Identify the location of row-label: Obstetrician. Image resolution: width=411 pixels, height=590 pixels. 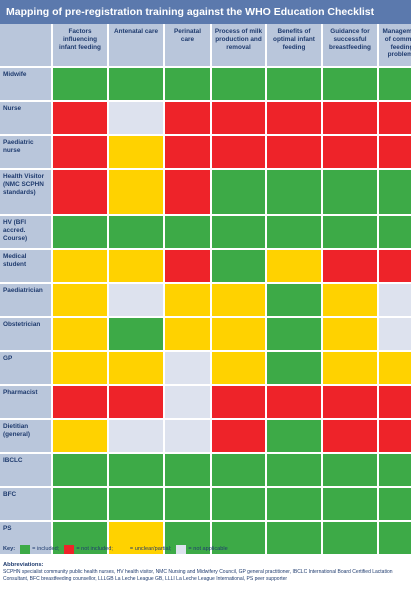
(25, 334).